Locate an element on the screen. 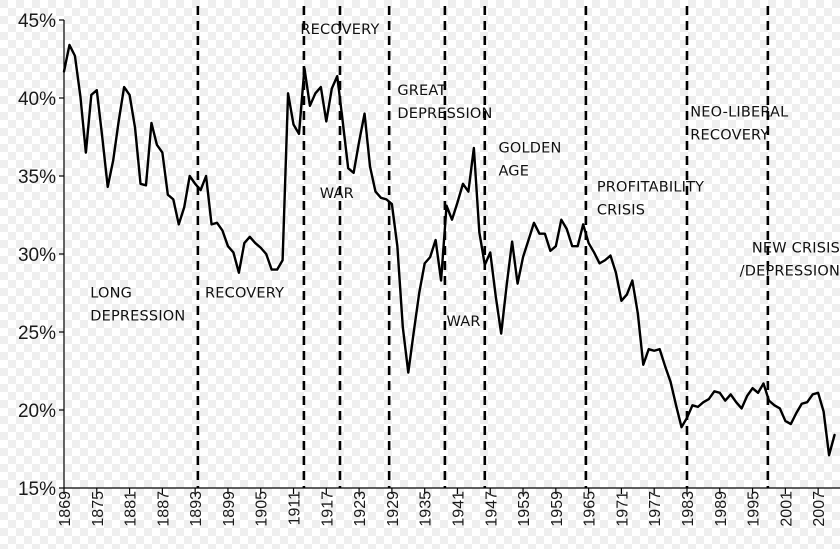 The height and width of the screenshot is (549, 840). x-tick-label: 1893 is located at coordinates (196, 509).